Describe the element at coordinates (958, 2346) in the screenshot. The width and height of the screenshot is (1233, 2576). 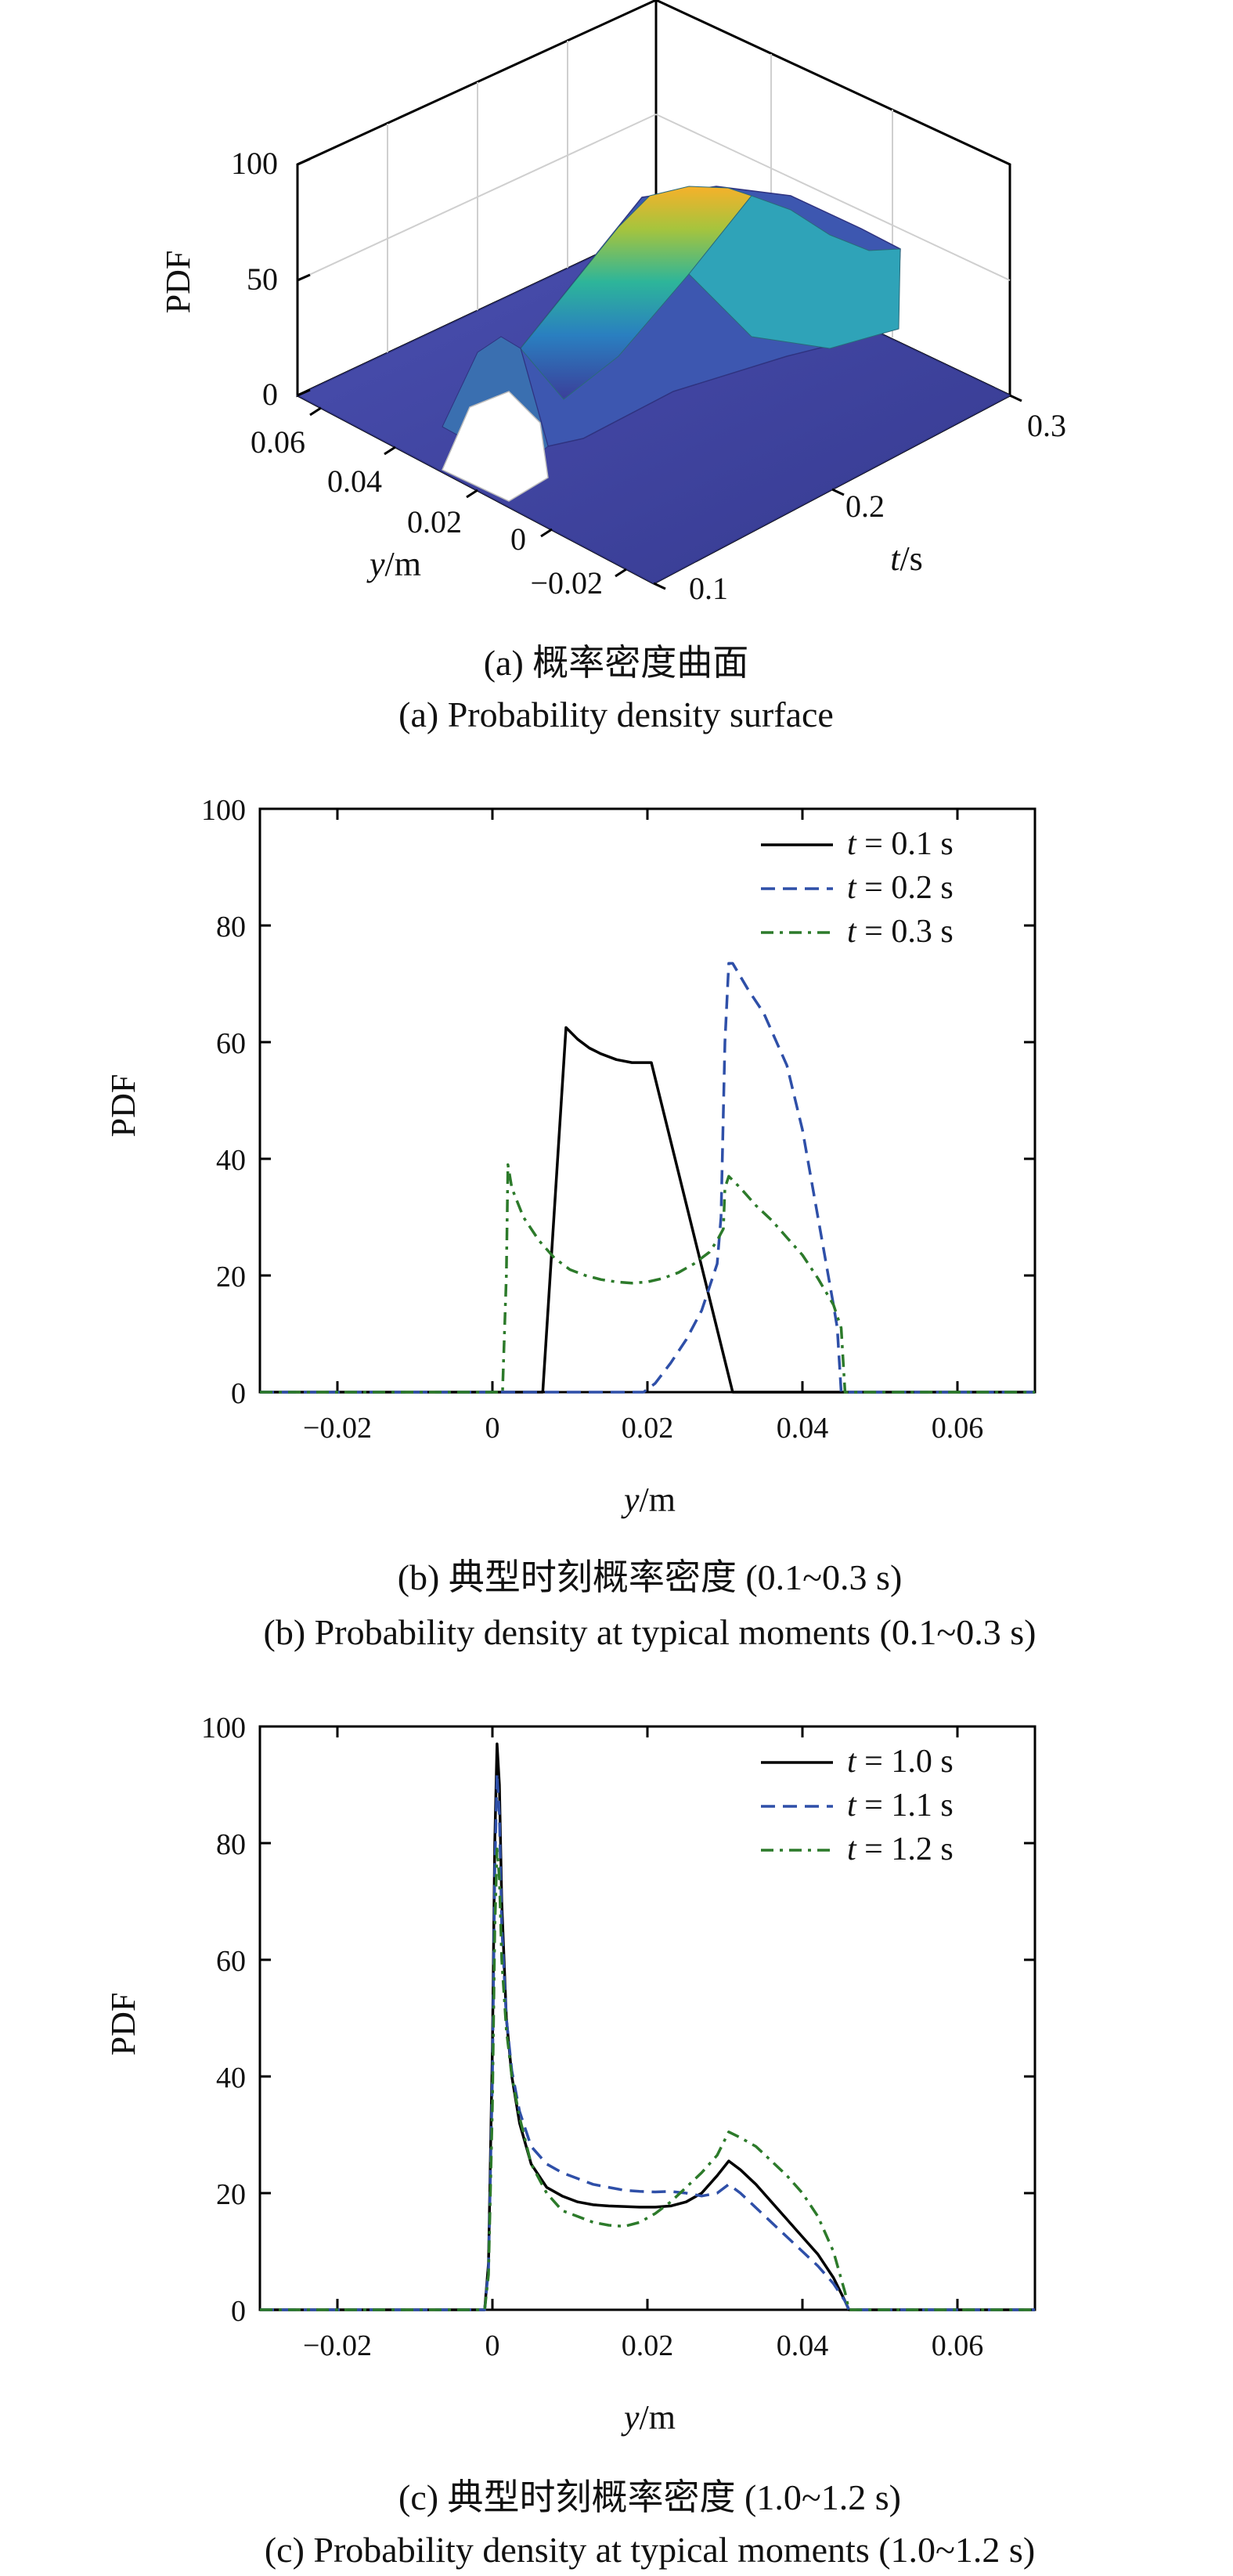
I see `panel-c-x-tick-label: 0.06` at that location.